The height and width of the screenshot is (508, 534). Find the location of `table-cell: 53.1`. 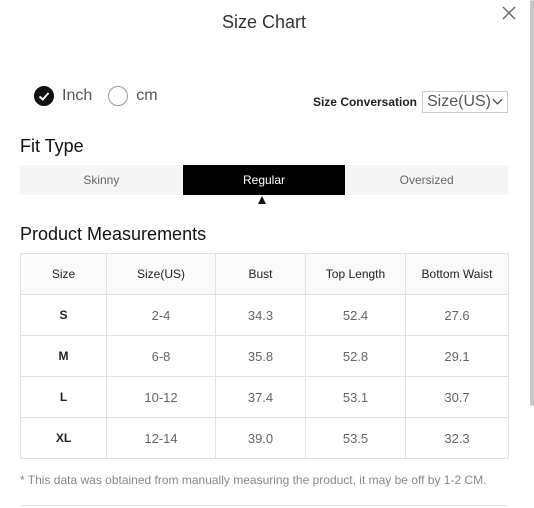

table-cell: 53.1 is located at coordinates (355, 397).